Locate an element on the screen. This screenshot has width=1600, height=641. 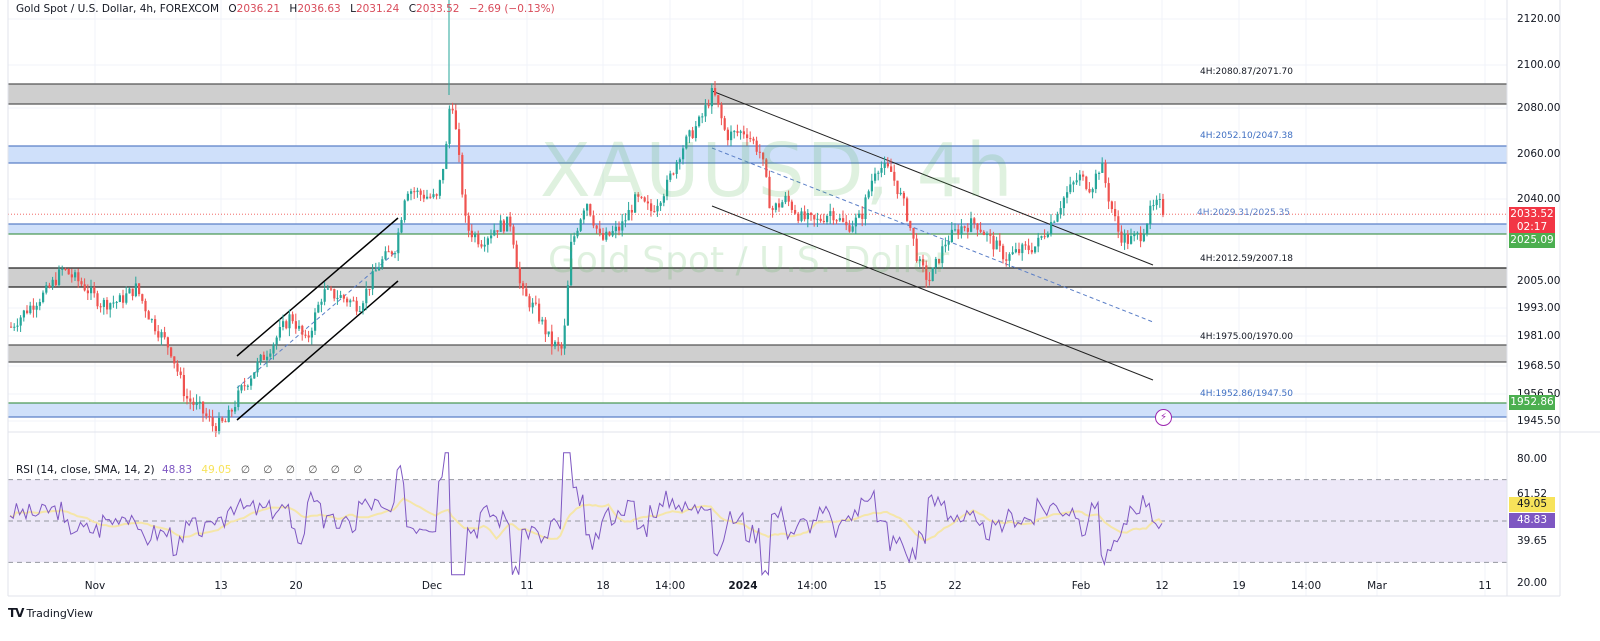
rsi-sma-value: 49.05 is located at coordinates (216, 470).